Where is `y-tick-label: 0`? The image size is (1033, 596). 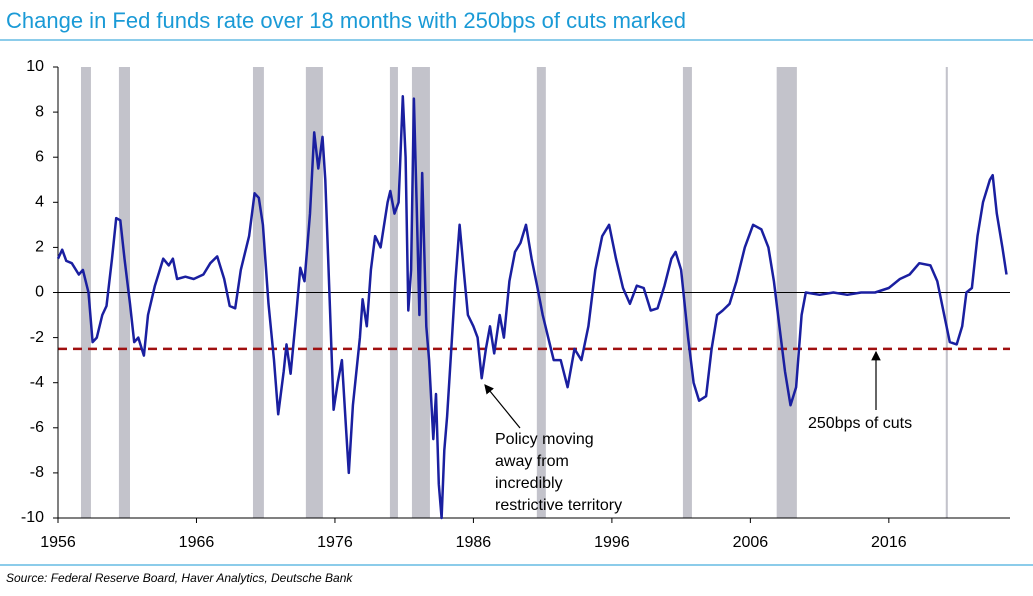 y-tick-label: 0 is located at coordinates (39, 292).